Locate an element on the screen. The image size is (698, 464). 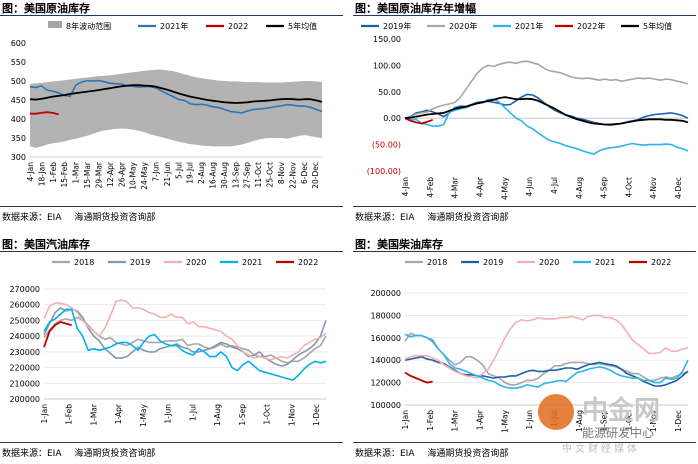
y-tick-label: 50.00 is located at coordinates (389, 92).